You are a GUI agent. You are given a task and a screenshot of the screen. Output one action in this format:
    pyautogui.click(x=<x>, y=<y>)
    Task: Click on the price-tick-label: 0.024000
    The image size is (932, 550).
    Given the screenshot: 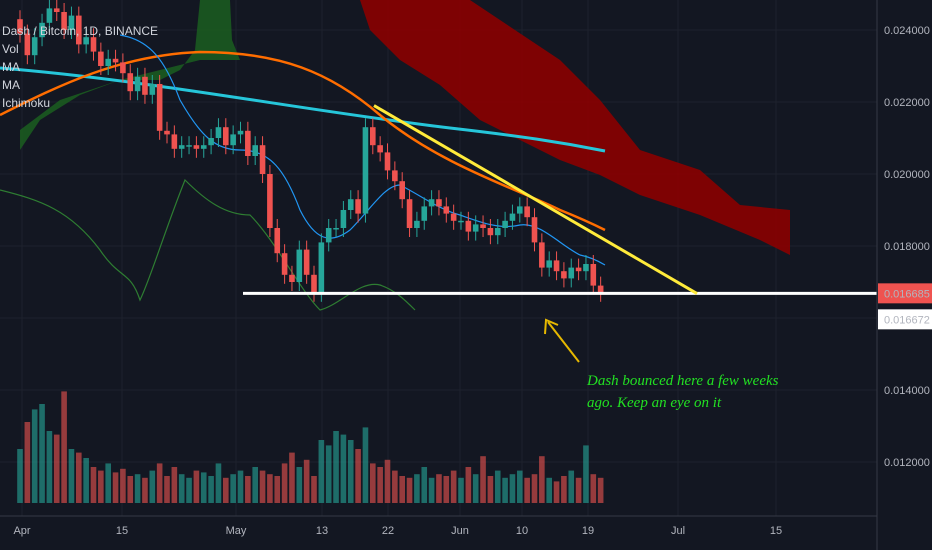 What is the action you would take?
    pyautogui.click(x=907, y=31)
    